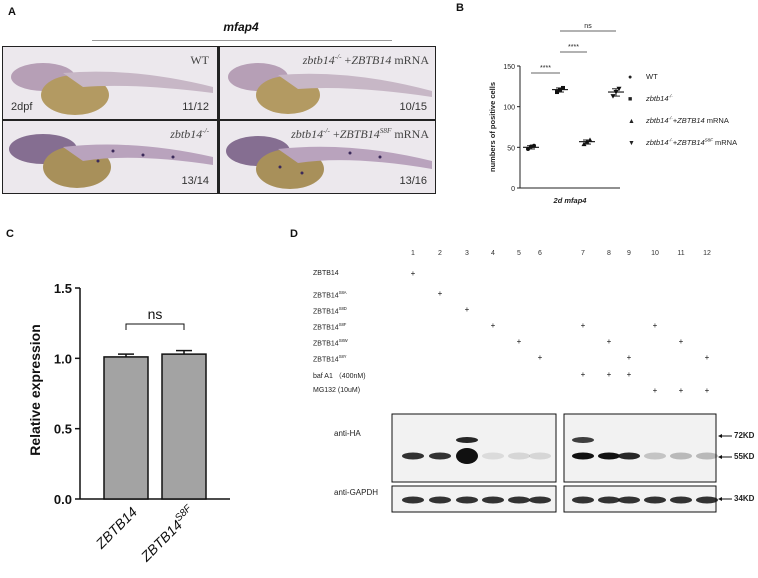  I want to click on y-axis-label: Relative expression, so click(35, 390).